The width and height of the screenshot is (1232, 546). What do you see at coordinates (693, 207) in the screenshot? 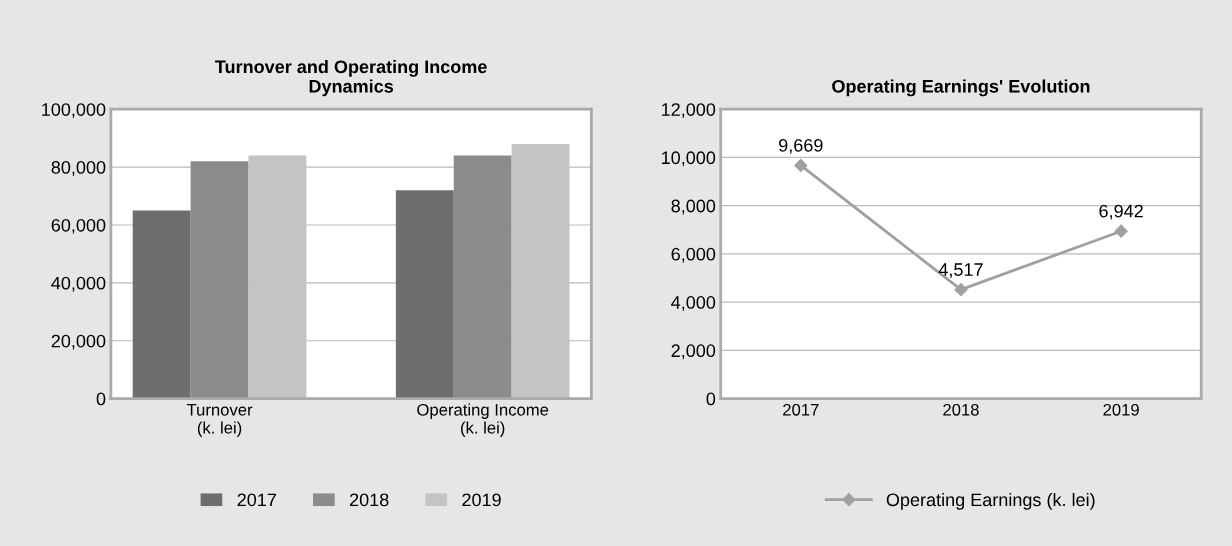
I see `y-tick-label: 8,000` at bounding box center [693, 207].